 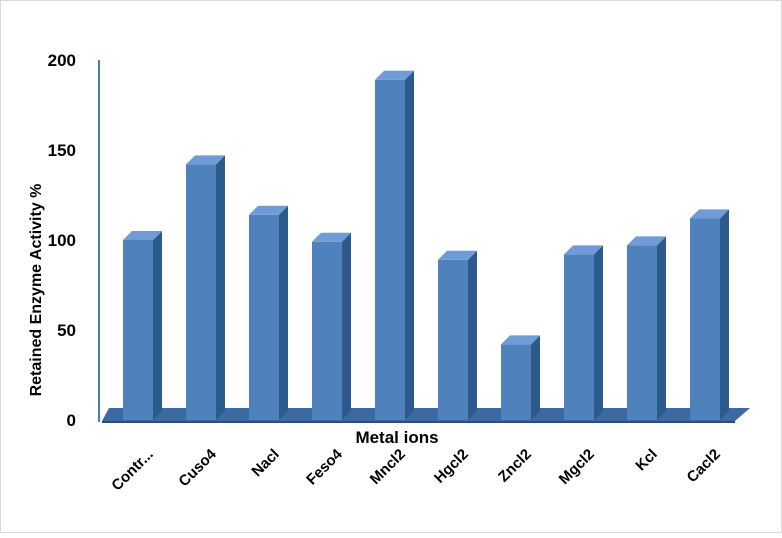 What do you see at coordinates (71, 420) in the screenshot?
I see `y-tick-label: 0` at bounding box center [71, 420].